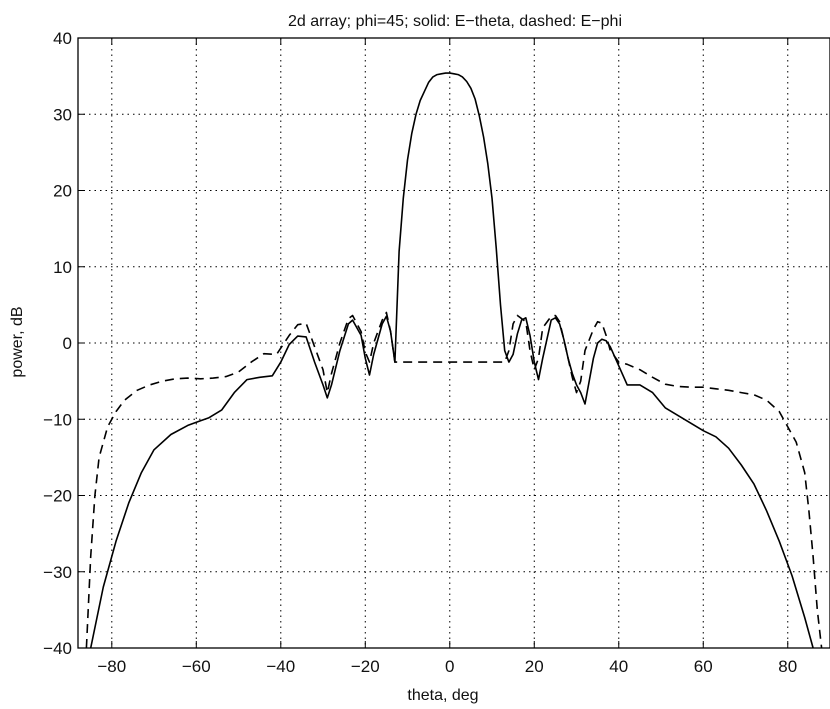 The width and height of the screenshot is (830, 709). What do you see at coordinates (365, 666) in the screenshot?
I see `x-tick-label: −20` at bounding box center [365, 666].